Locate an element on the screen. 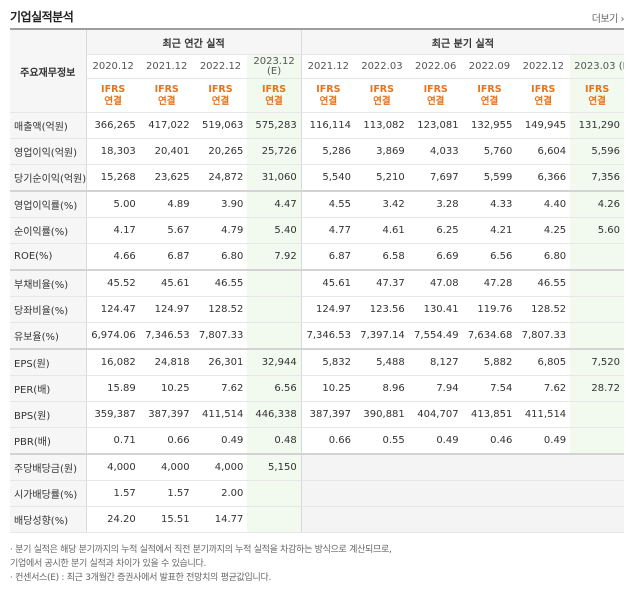 The height and width of the screenshot is (594, 634). table-cell: 7,356 is located at coordinates (597, 178).